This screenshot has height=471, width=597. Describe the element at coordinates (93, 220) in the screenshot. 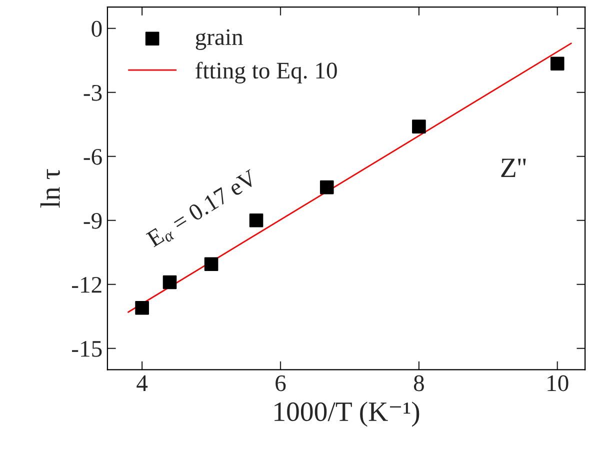

I see `y-tick-label: -9` at that location.